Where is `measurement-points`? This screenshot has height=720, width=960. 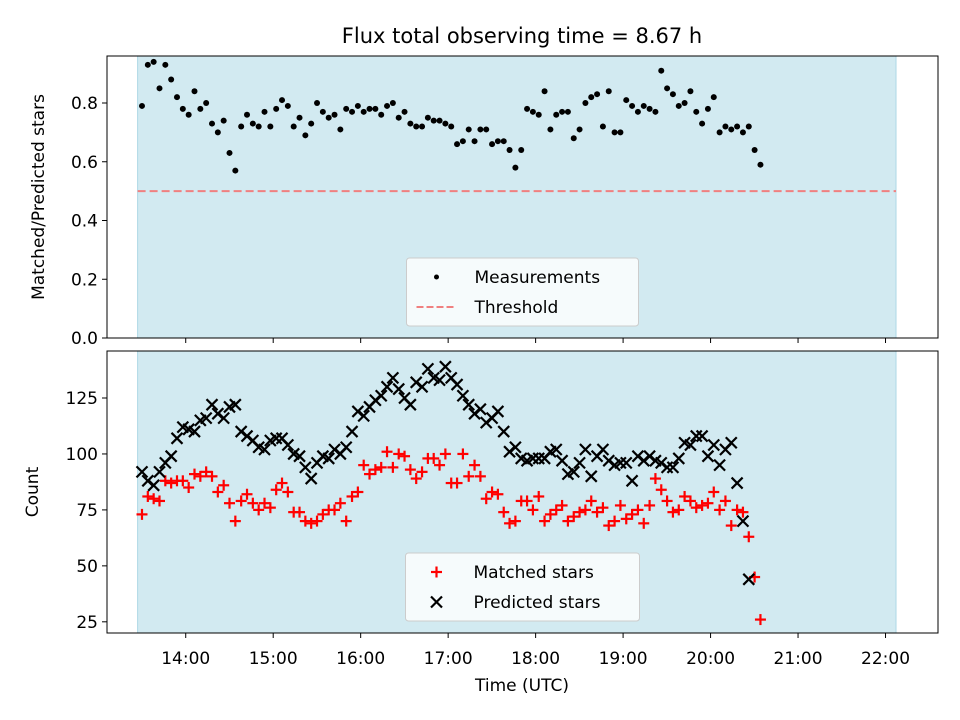 measurement-points is located at coordinates (451, 116).